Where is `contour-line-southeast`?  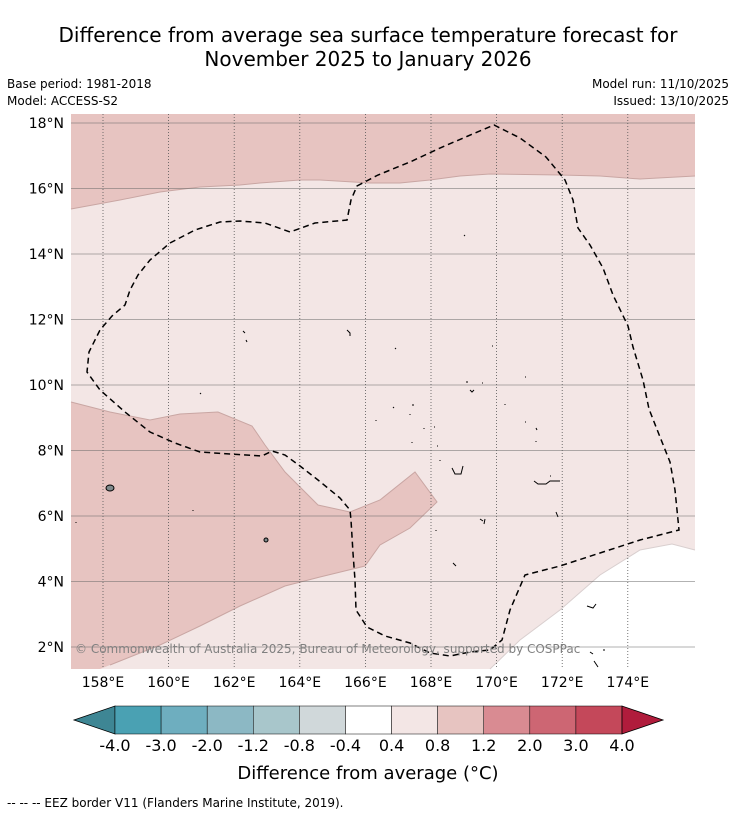 contour-line-southeast is located at coordinates (592, 606).